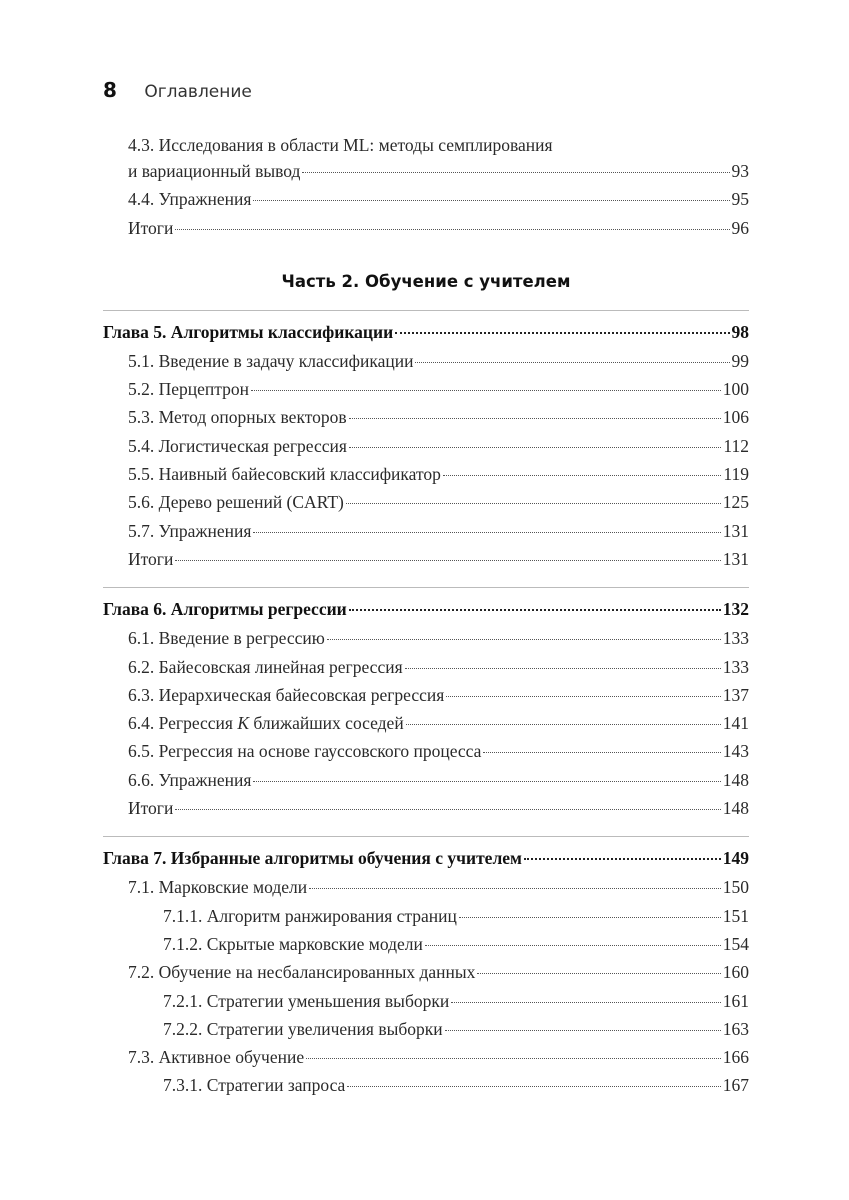 The height and width of the screenshot is (1200, 849). Describe the element at coordinates (216, 1057) in the screenshot. I see `toc-entry-text: 7.3. Активное обучение` at that location.